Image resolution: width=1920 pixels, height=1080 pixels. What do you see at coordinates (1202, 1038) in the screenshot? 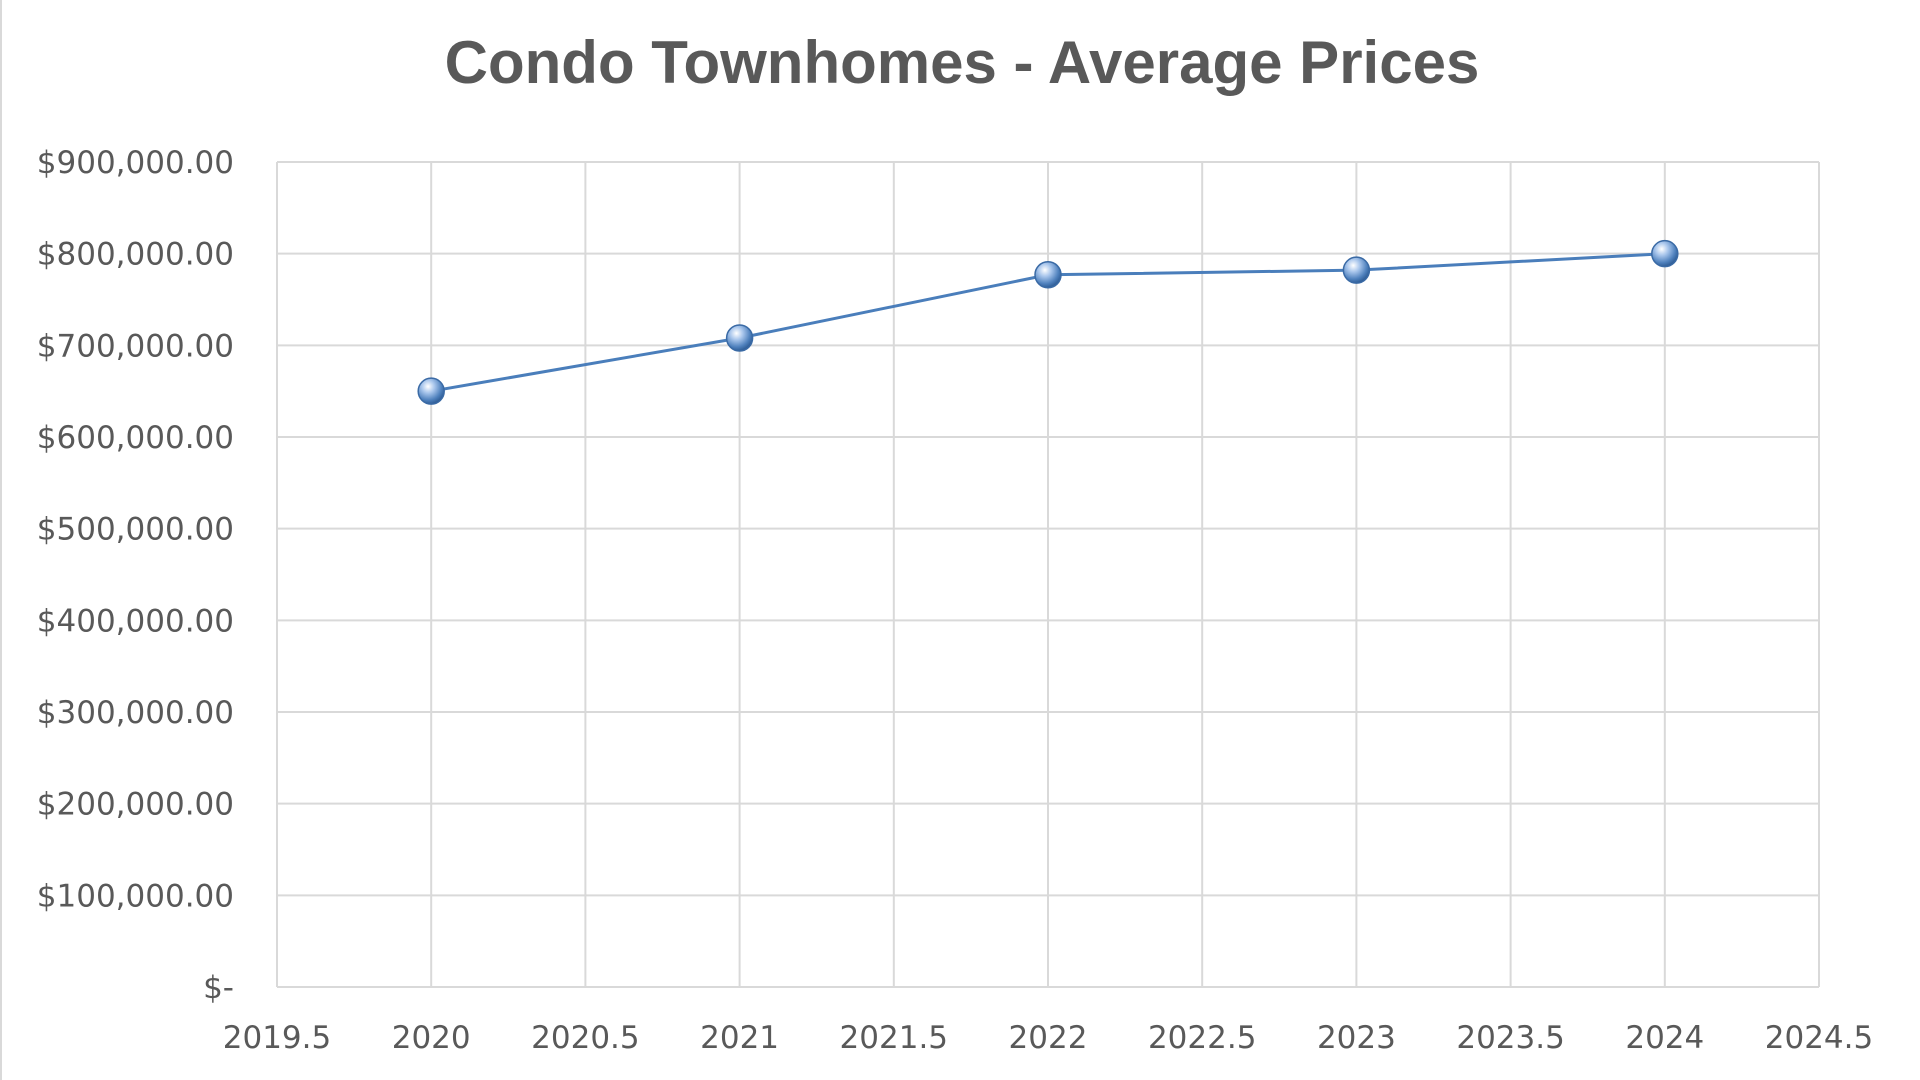
I see `x-tick-label: 2022.5` at bounding box center [1202, 1038].